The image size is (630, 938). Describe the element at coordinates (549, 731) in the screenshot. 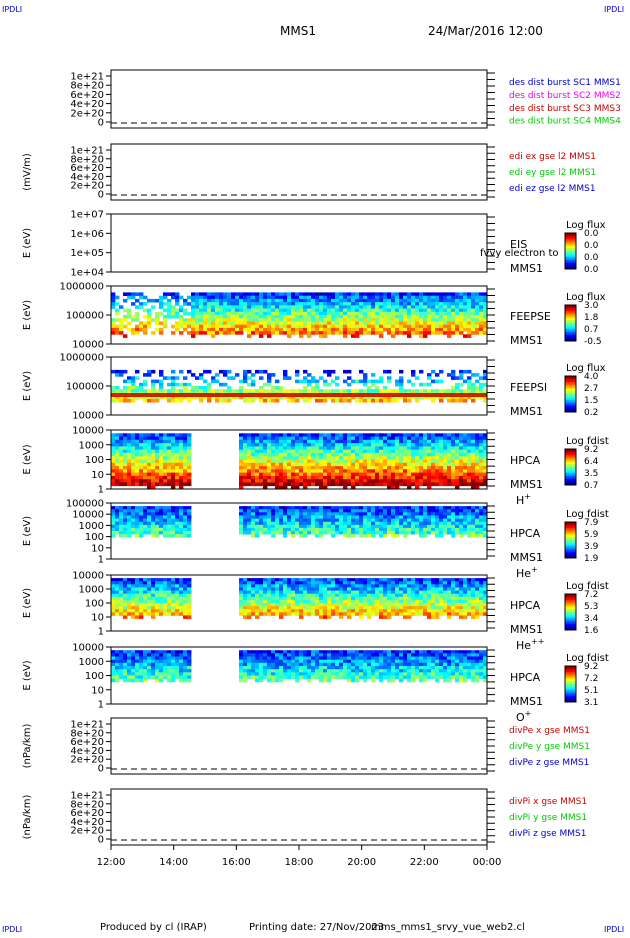

I see `legend-entry: divPe x gse MMS1` at that location.